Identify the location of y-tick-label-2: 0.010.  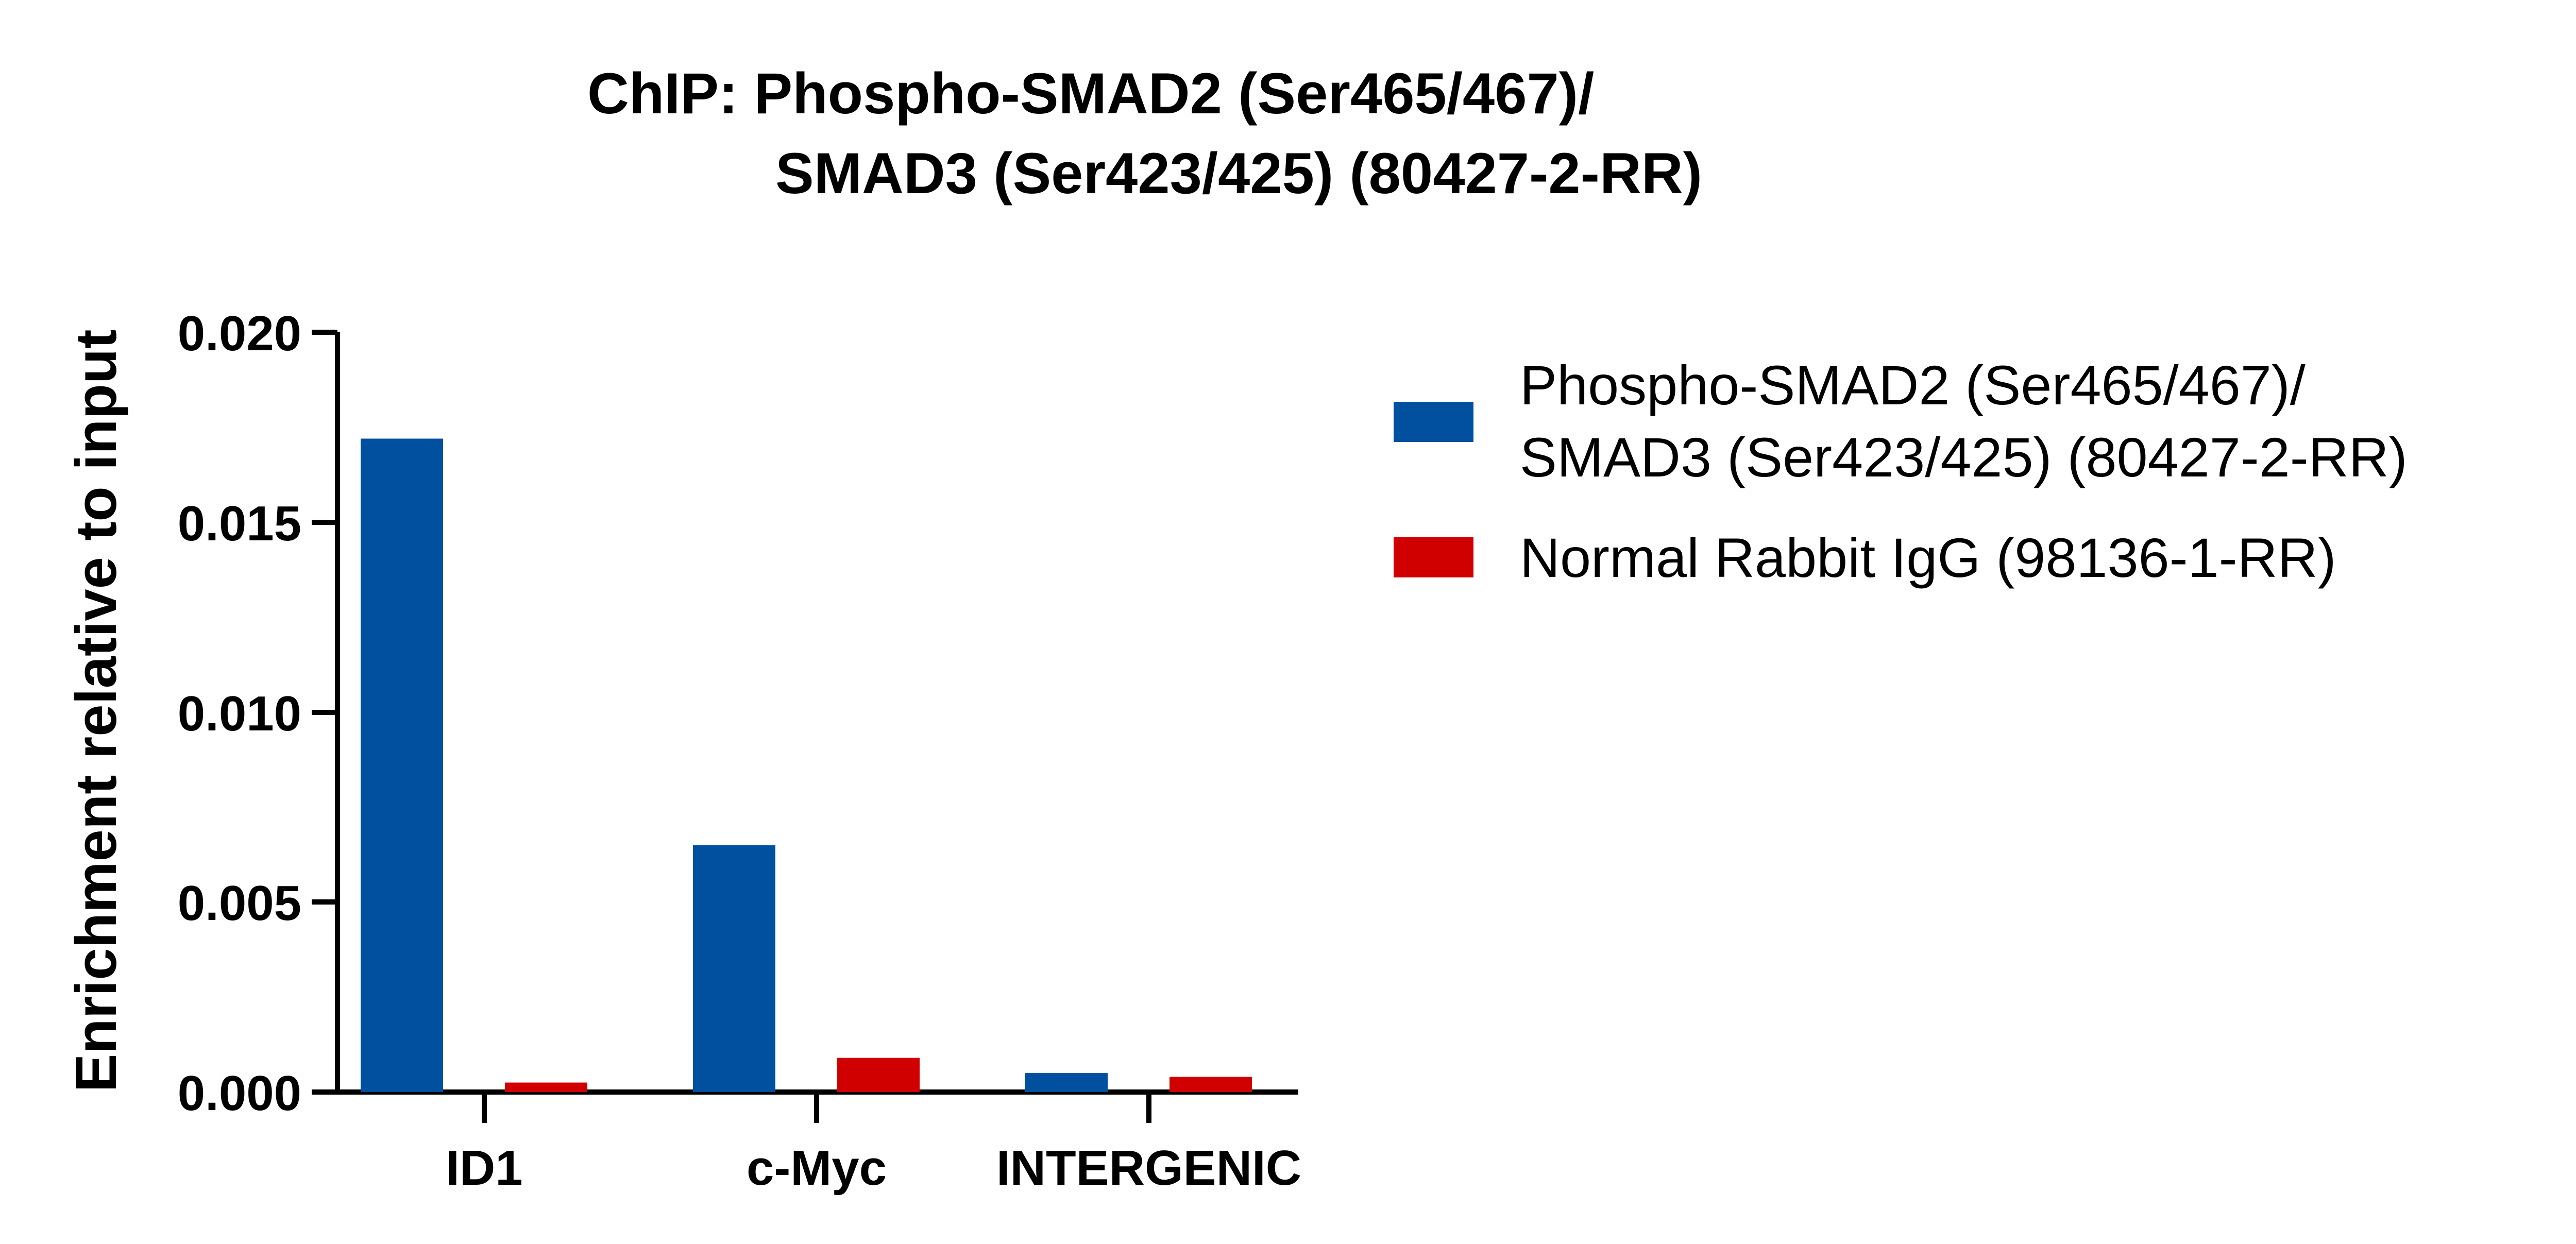
(239, 713).